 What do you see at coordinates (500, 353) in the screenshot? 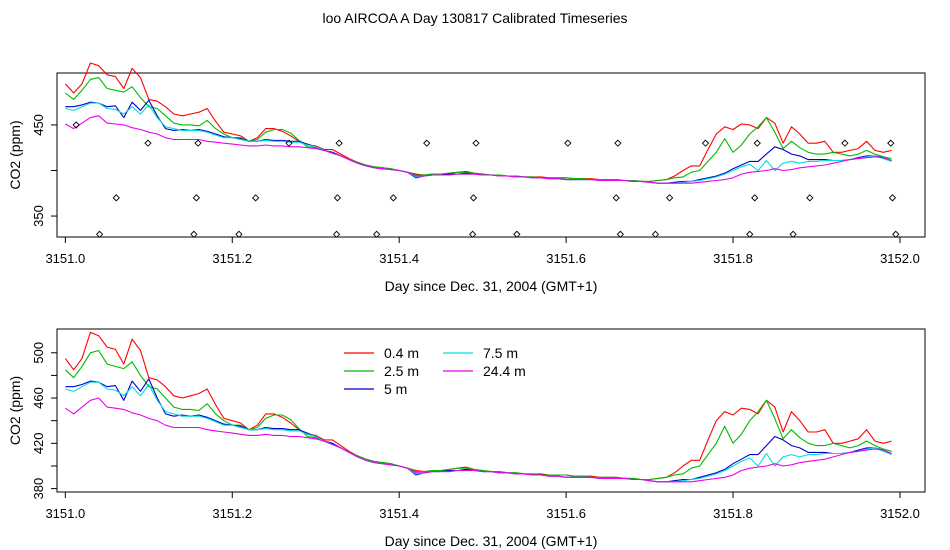
I see `legend-entry: 7.5 m` at bounding box center [500, 353].